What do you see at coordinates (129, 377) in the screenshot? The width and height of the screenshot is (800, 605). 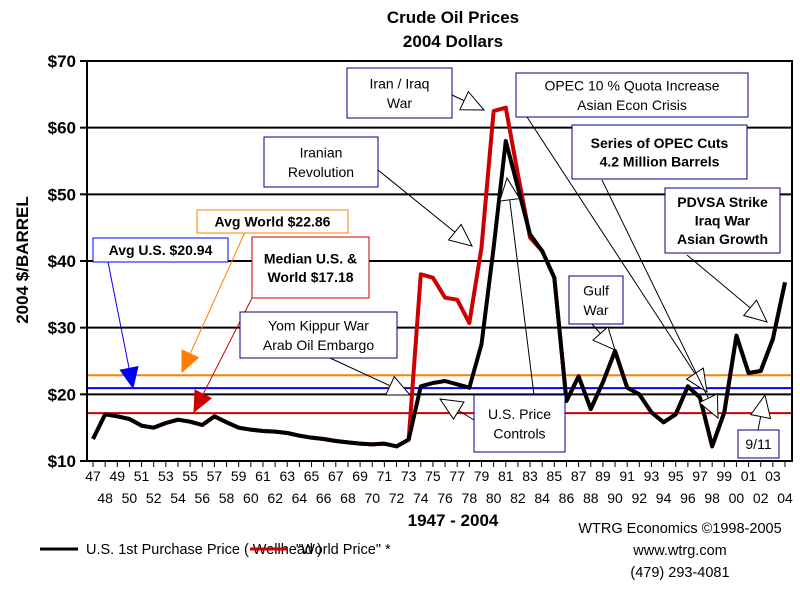 I see `avg-us-arrow-head` at bounding box center [129, 377].